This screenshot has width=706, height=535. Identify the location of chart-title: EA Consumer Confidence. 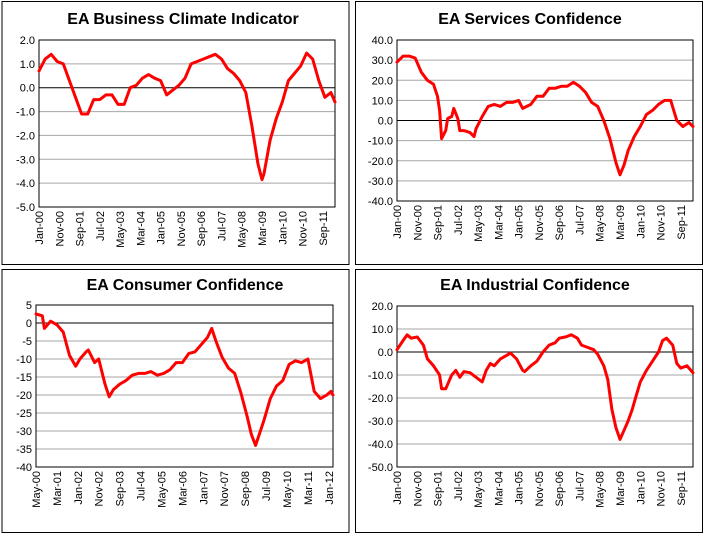
(185, 285).